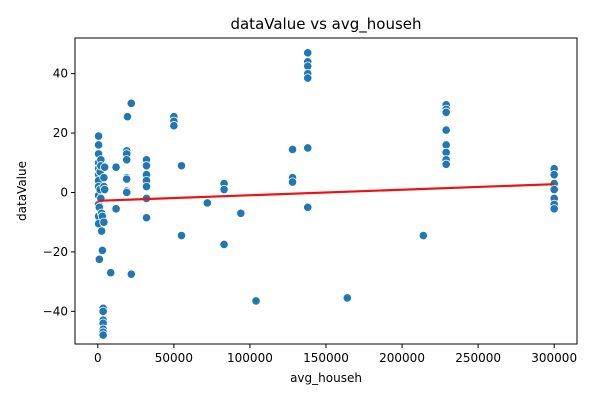 Image resolution: width=600 pixels, height=400 pixels. Describe the element at coordinates (478, 358) in the screenshot. I see `x-tick-label: 250000` at that location.